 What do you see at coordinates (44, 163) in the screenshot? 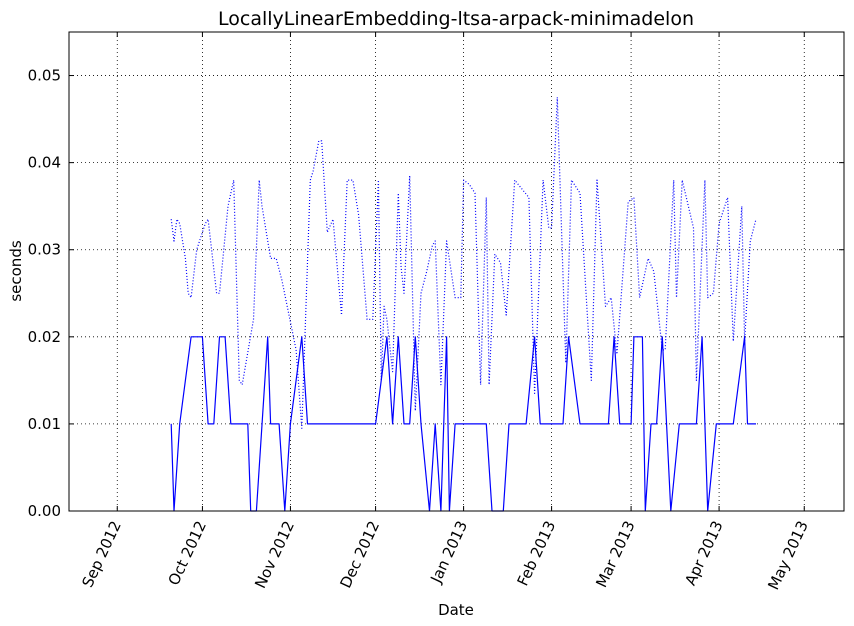
I see `y-tick-label: 0.04` at bounding box center [44, 163].